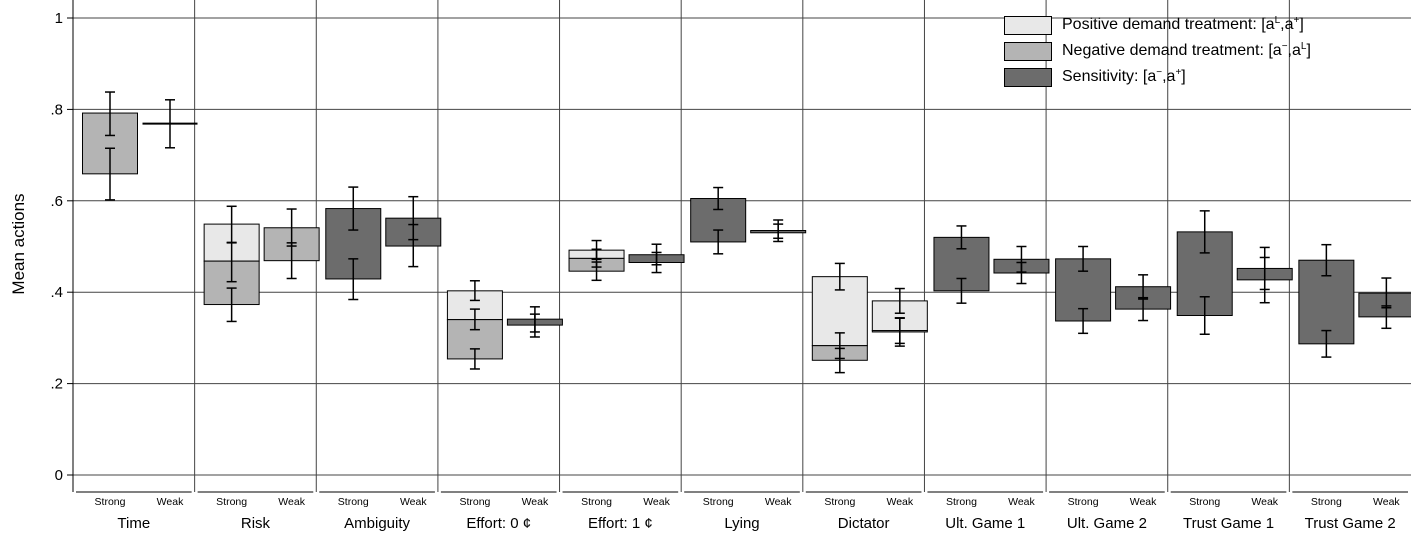  What do you see at coordinates (56, 292) in the screenshot?
I see `y-tick-label: .4` at bounding box center [56, 292].